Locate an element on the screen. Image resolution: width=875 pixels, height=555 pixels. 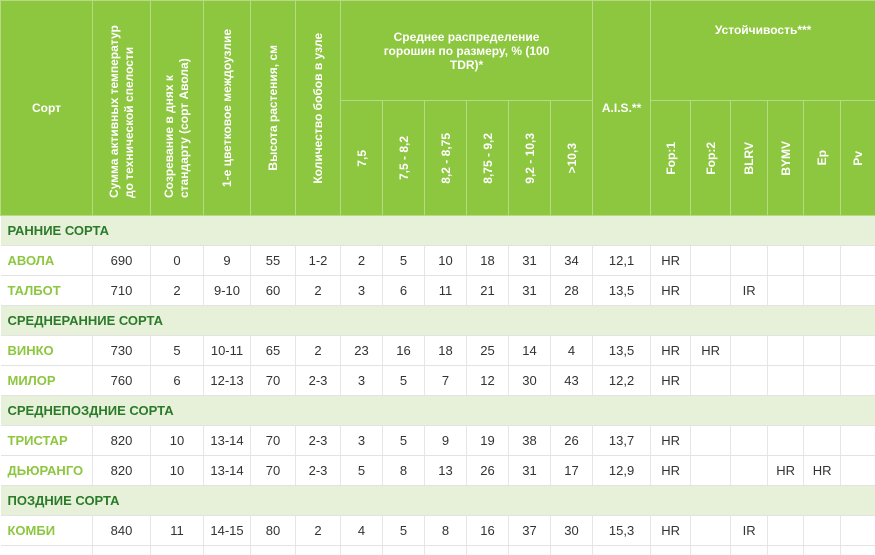
subheader: >10,3 is located at coordinates (571, 158).